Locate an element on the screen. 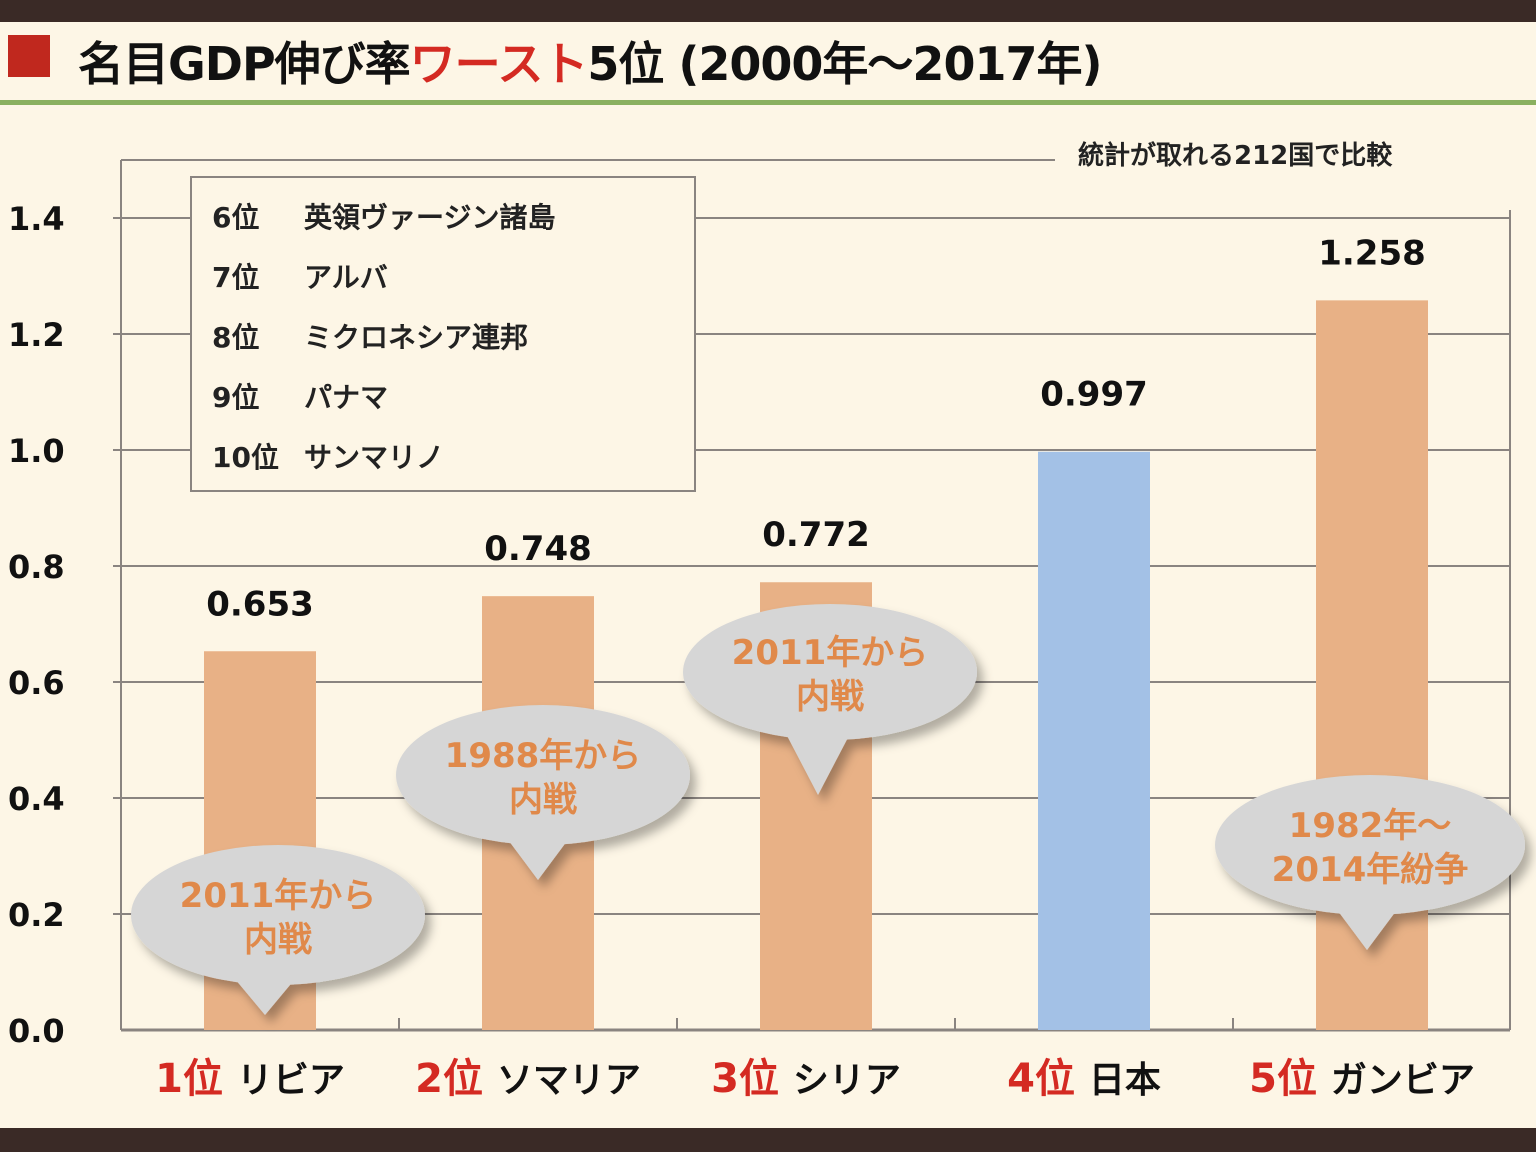 This screenshot has width=1536, height=1152. legend-item: 9位 パナマ is located at coordinates (453, 406).